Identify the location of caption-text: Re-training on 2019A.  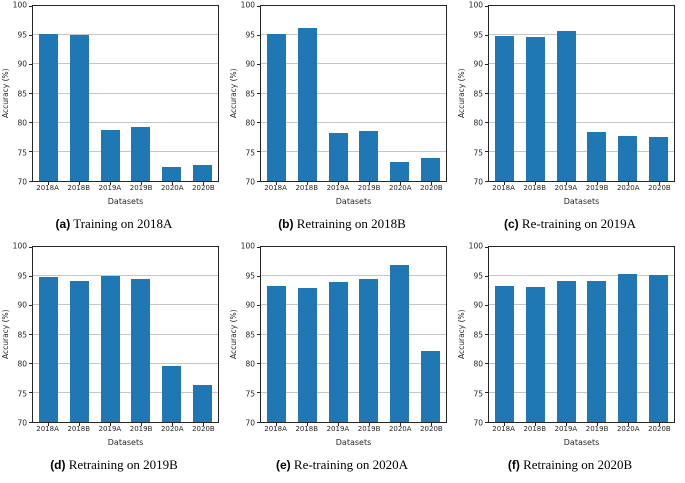
(577, 223).